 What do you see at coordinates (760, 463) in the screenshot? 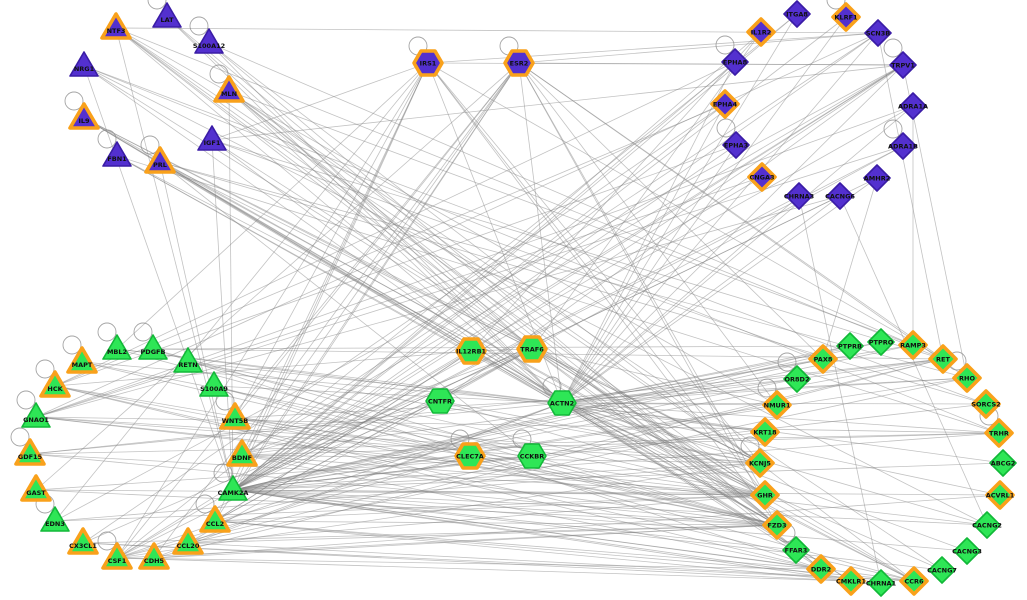
I see `node-kcnj5: KCNJ5` at bounding box center [760, 463].